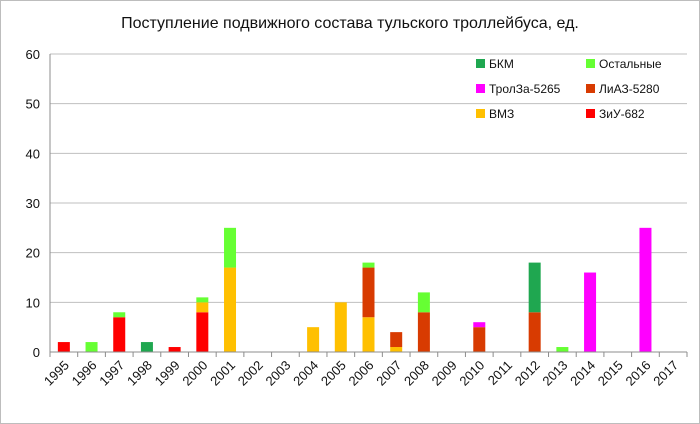 The height and width of the screenshot is (424, 700). I want to click on legend-label: ТролЗа-5265, so click(525, 89).